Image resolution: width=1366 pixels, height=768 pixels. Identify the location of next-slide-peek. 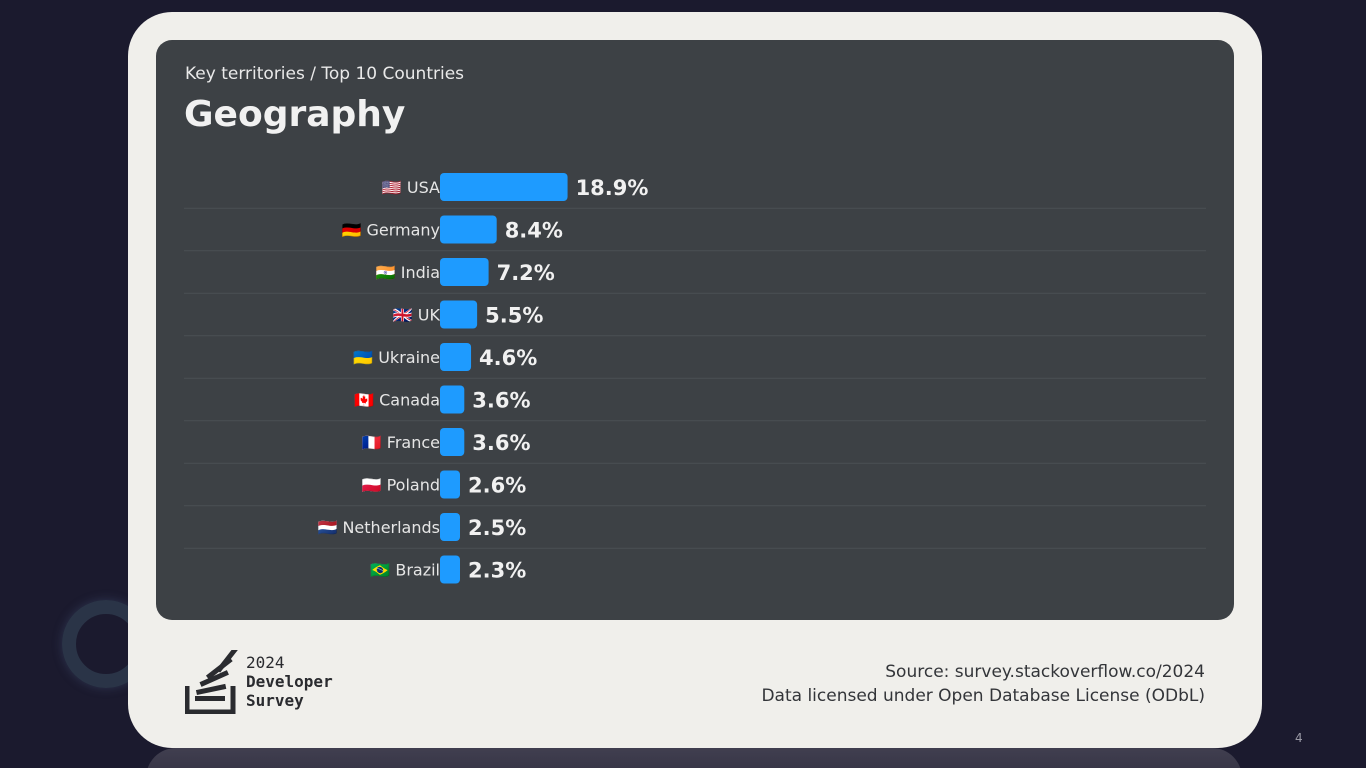
(694, 758).